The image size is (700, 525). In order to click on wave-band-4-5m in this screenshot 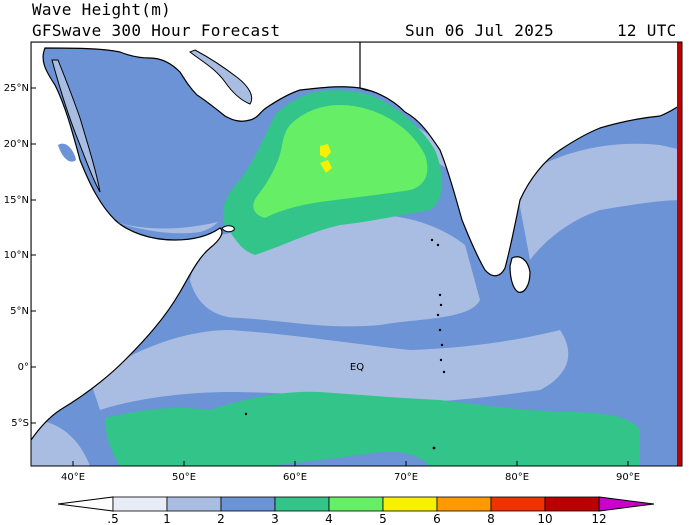, I will do `click(340, 161)`.